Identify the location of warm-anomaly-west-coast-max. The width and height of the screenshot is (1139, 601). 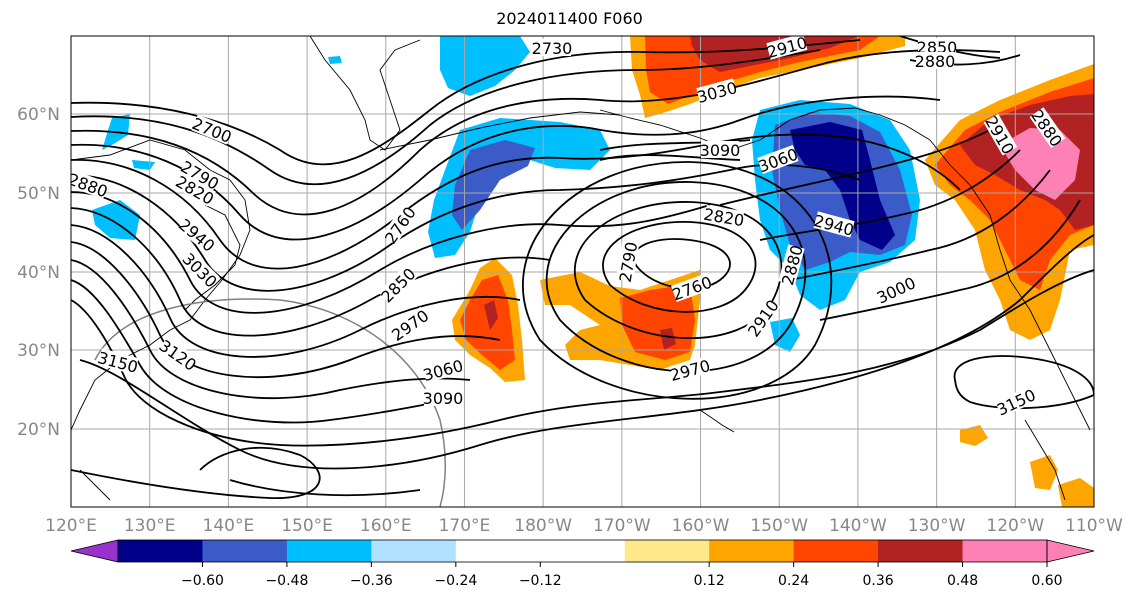
(1040, 164).